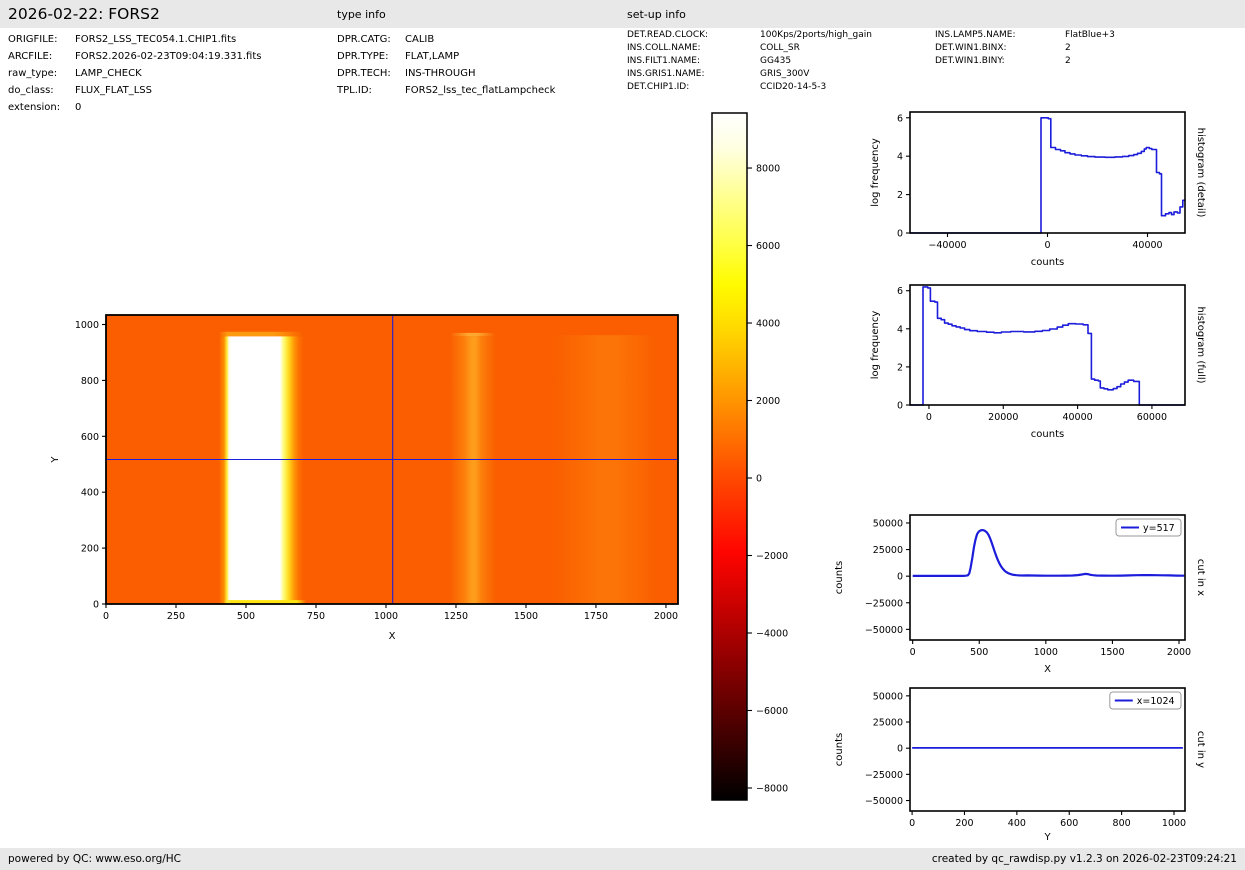 Image resolution: width=1245 pixels, height=870 pixels. Describe the element at coordinates (1122, 823) in the screenshot. I see `x-tick-label: 800` at that location.